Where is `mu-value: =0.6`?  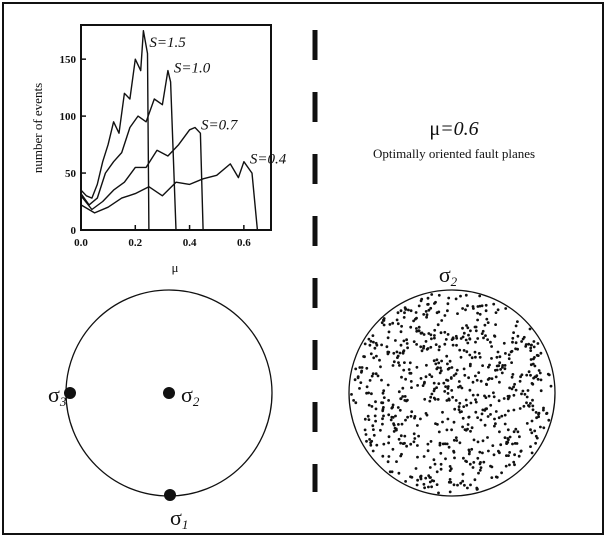
mu-value: =0.6 is located at coordinates (459, 129).